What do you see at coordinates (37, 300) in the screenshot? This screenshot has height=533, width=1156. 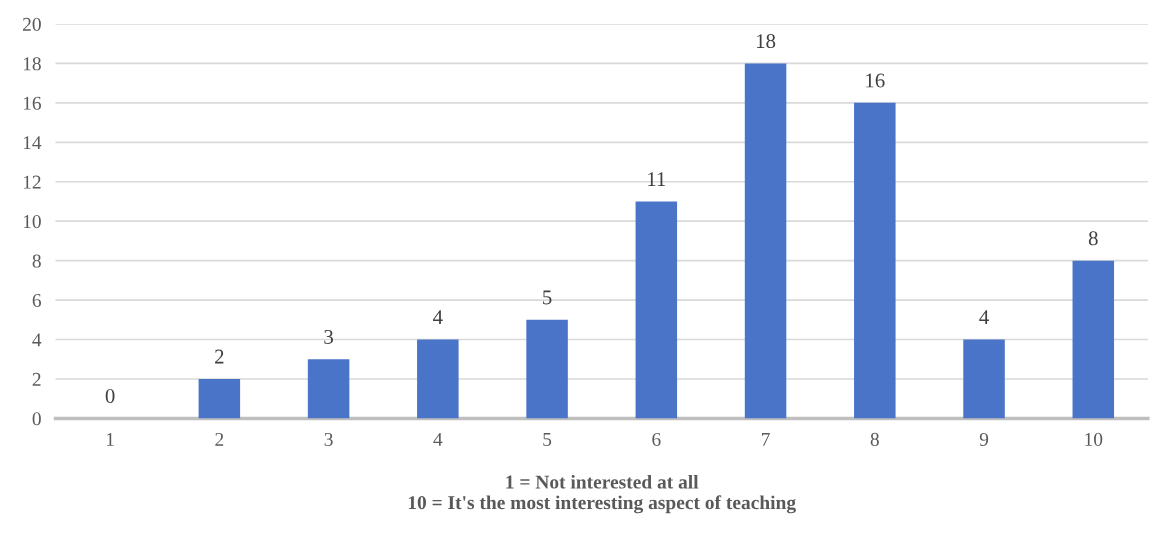 I see `y-tick-label: 6` at bounding box center [37, 300].